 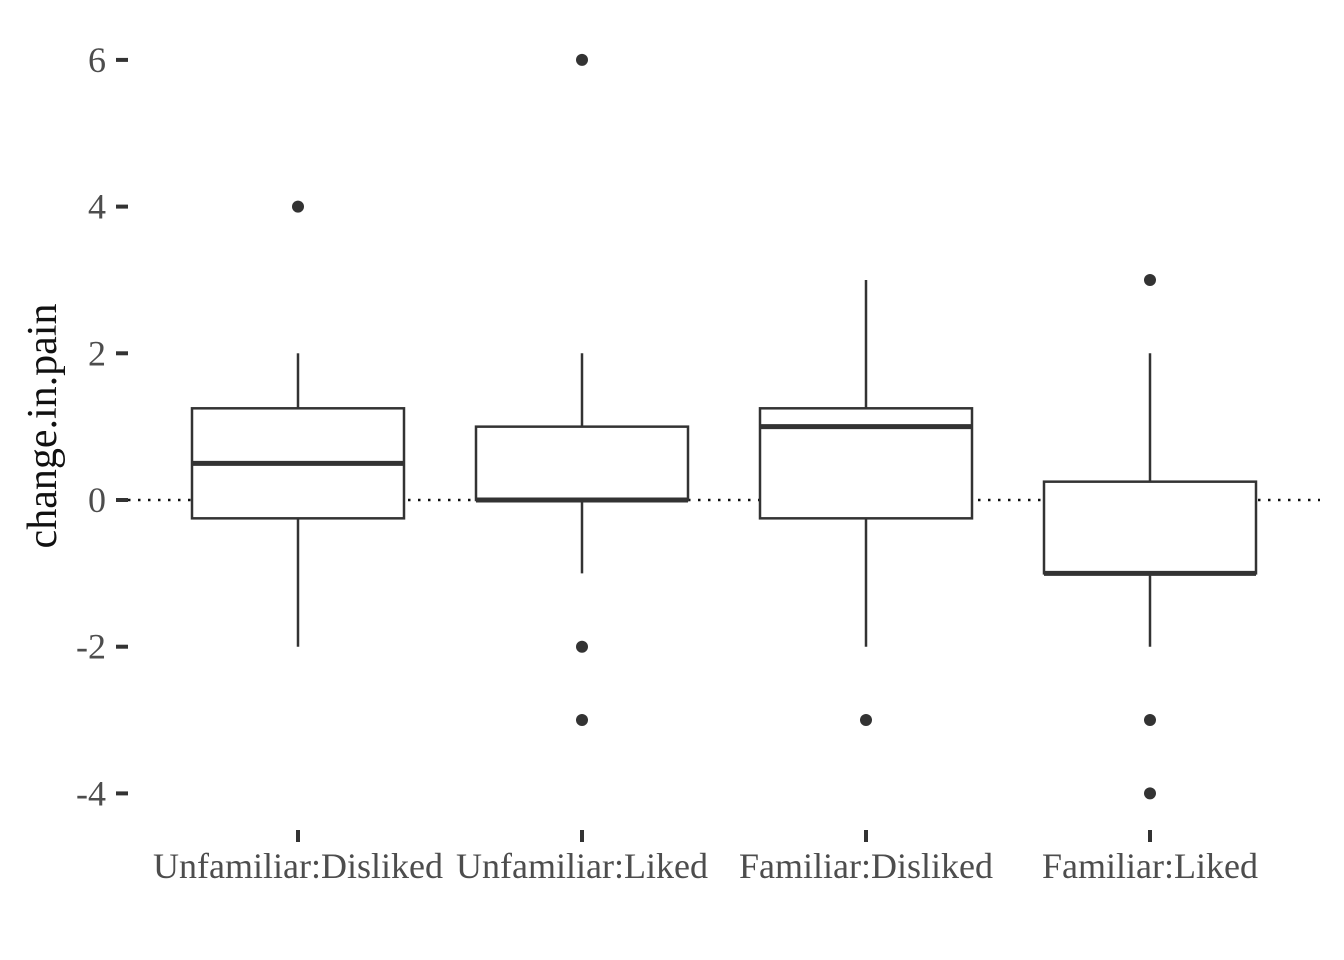 What do you see at coordinates (91, 647) in the screenshot?
I see `y-tick-label: -2` at bounding box center [91, 647].